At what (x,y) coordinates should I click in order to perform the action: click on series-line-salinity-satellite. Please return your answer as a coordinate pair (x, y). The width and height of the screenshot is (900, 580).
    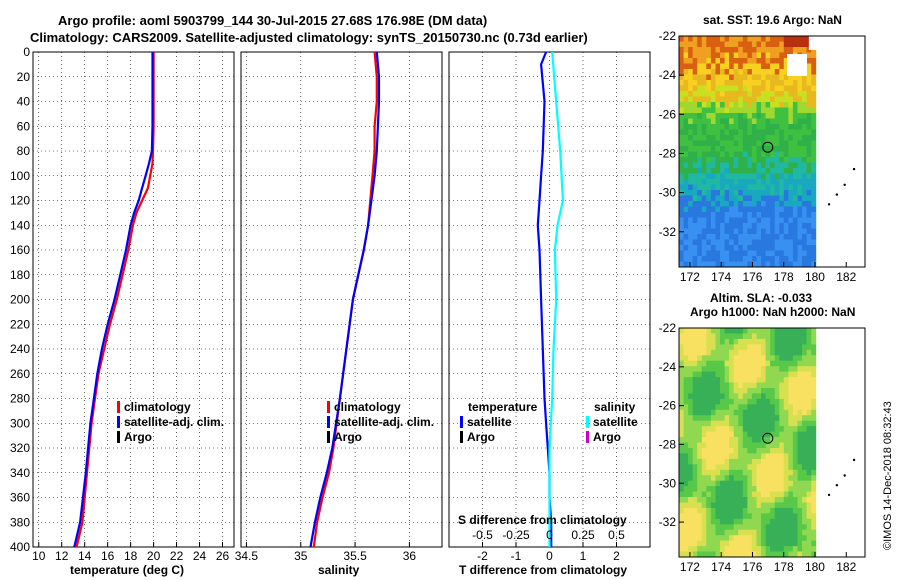
    Looking at the image, I should click on (556, 299).